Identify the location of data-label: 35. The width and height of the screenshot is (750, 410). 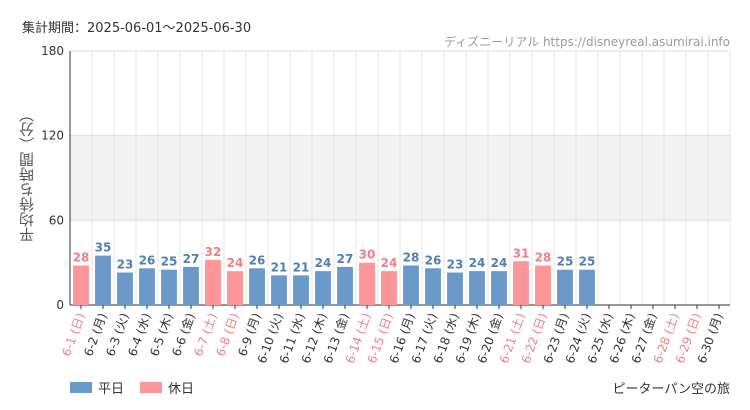
(103, 248).